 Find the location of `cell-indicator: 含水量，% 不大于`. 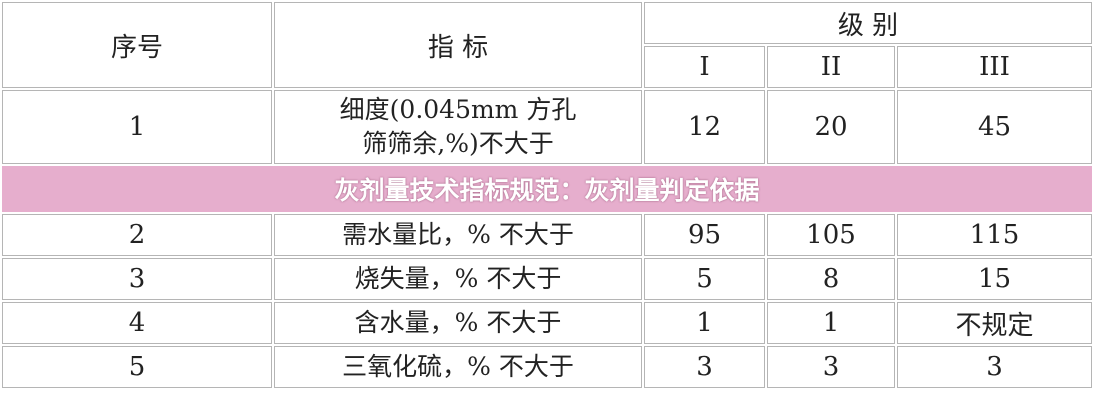

cell-indicator: 含水量，% 不大于 is located at coordinates (458, 323).